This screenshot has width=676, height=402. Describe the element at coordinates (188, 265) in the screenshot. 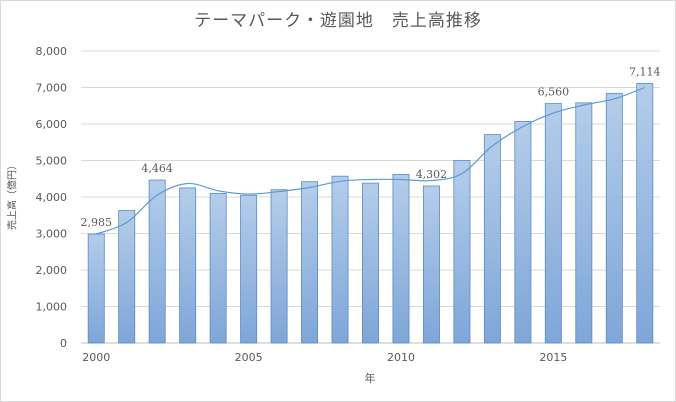

I see `bar-2003` at that location.